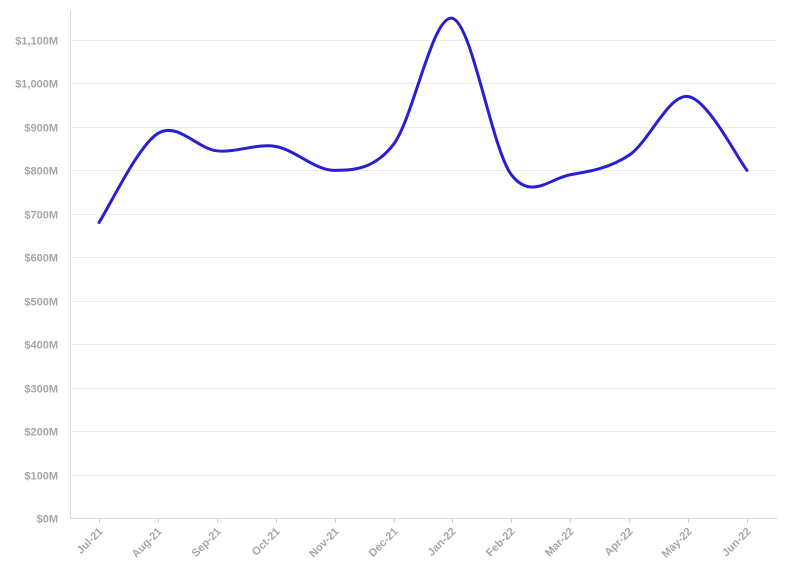  Describe the element at coordinates (207, 543) in the screenshot. I see `x-tick-label: Sep-21` at that location.